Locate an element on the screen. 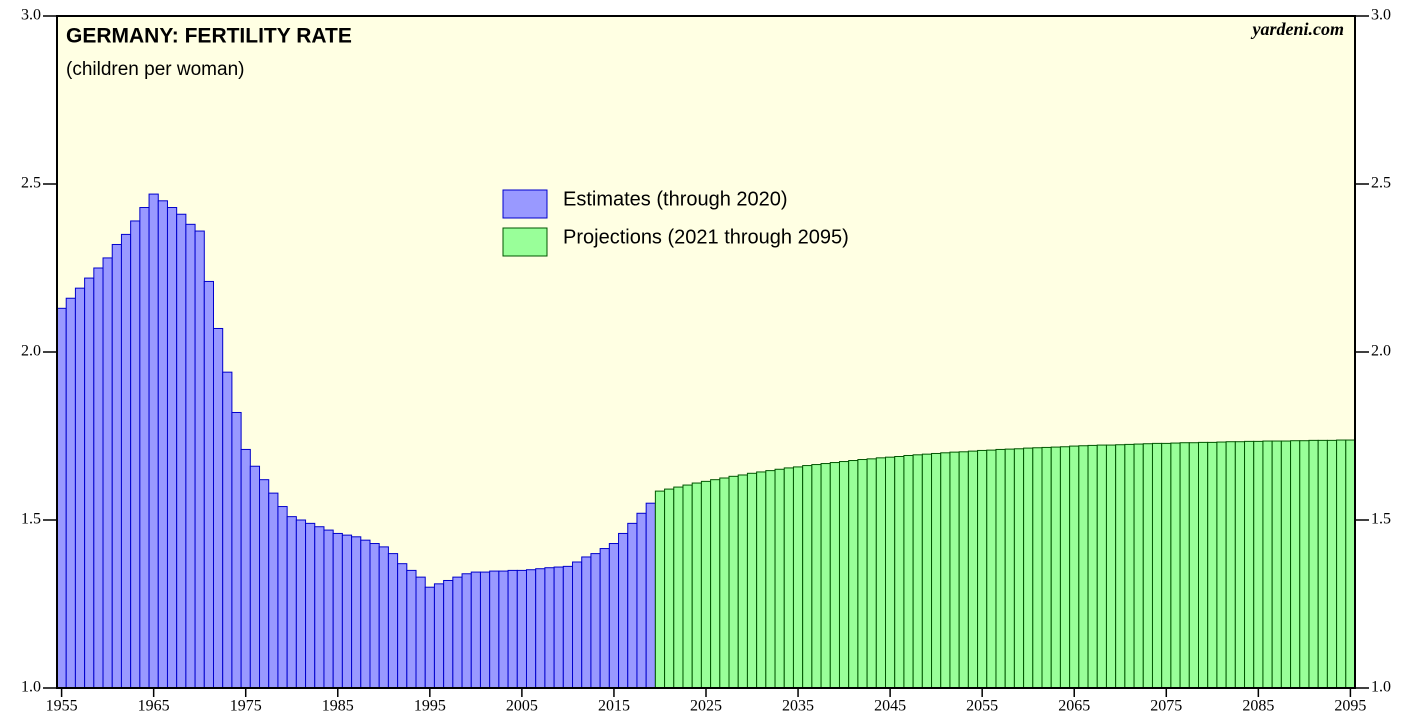 The image size is (1421, 721). x-tick-label: 2035 is located at coordinates (798, 706).